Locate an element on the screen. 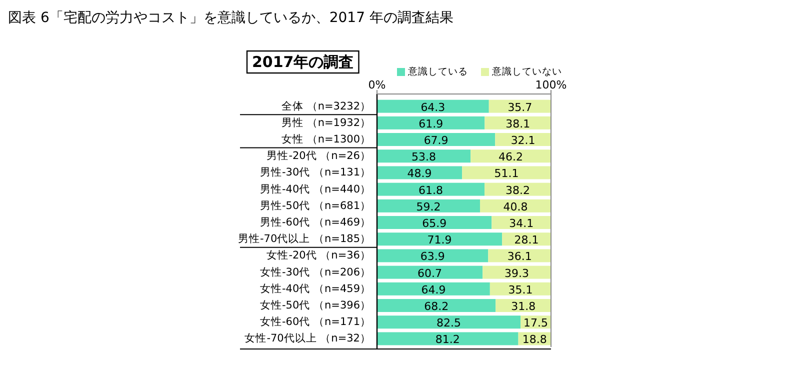 Image resolution: width=810 pixels, height=381 pixels. data-label: 64.9 is located at coordinates (433, 289).